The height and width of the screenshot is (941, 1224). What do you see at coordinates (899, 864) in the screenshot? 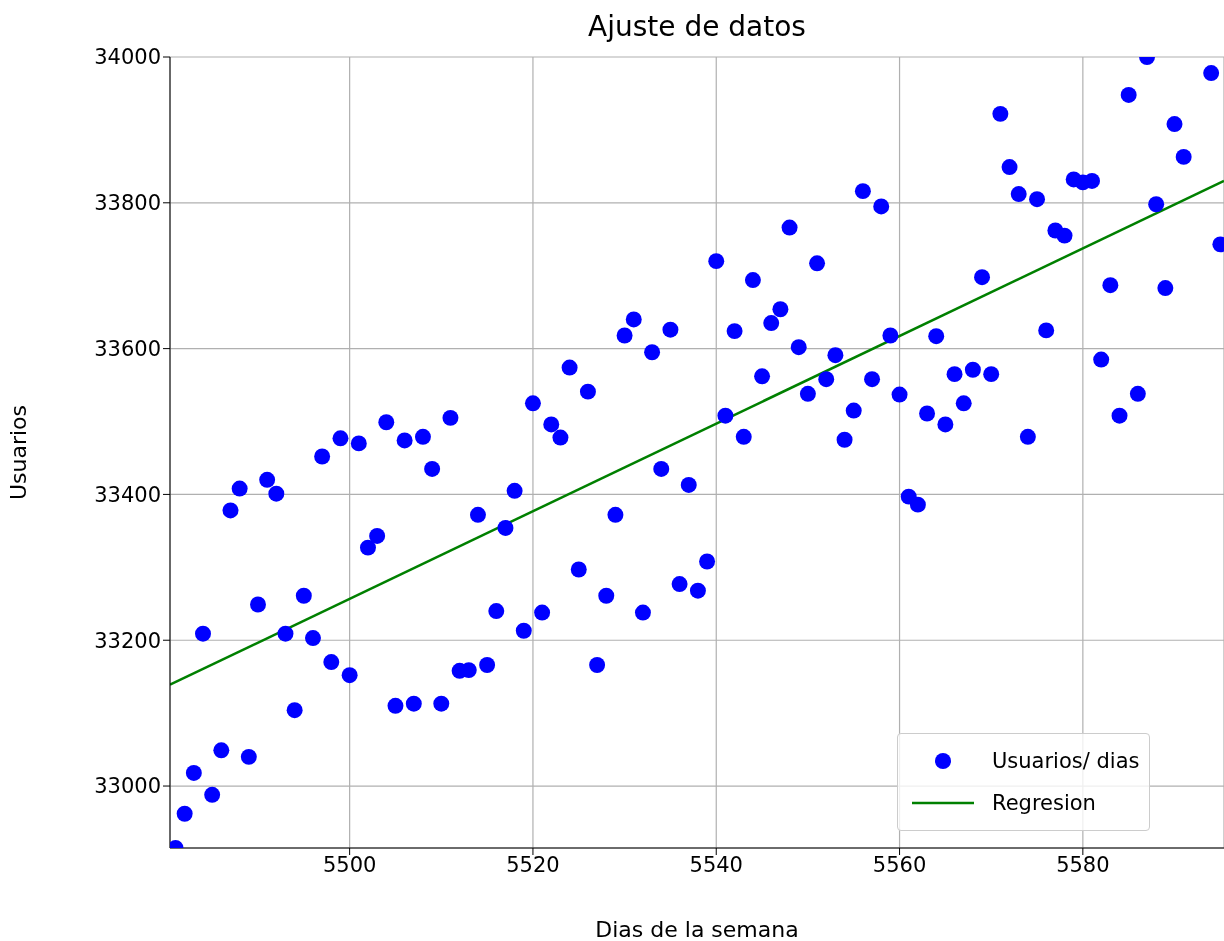
I see `x-tick-label: 5560` at bounding box center [899, 864].